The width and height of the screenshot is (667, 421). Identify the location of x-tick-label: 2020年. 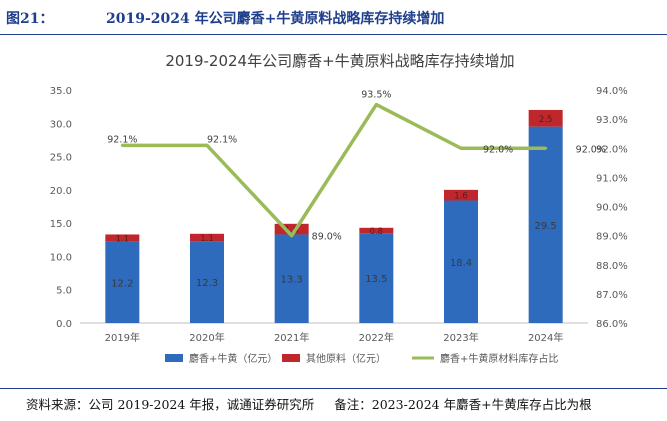
(206, 337).